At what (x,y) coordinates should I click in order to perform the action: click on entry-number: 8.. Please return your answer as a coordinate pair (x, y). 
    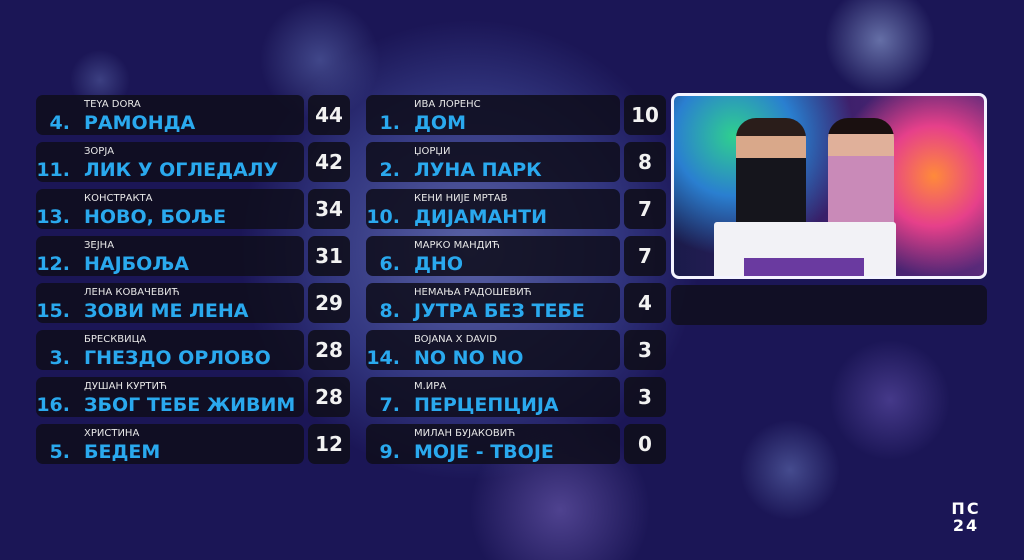
    Looking at the image, I should click on (389, 311).